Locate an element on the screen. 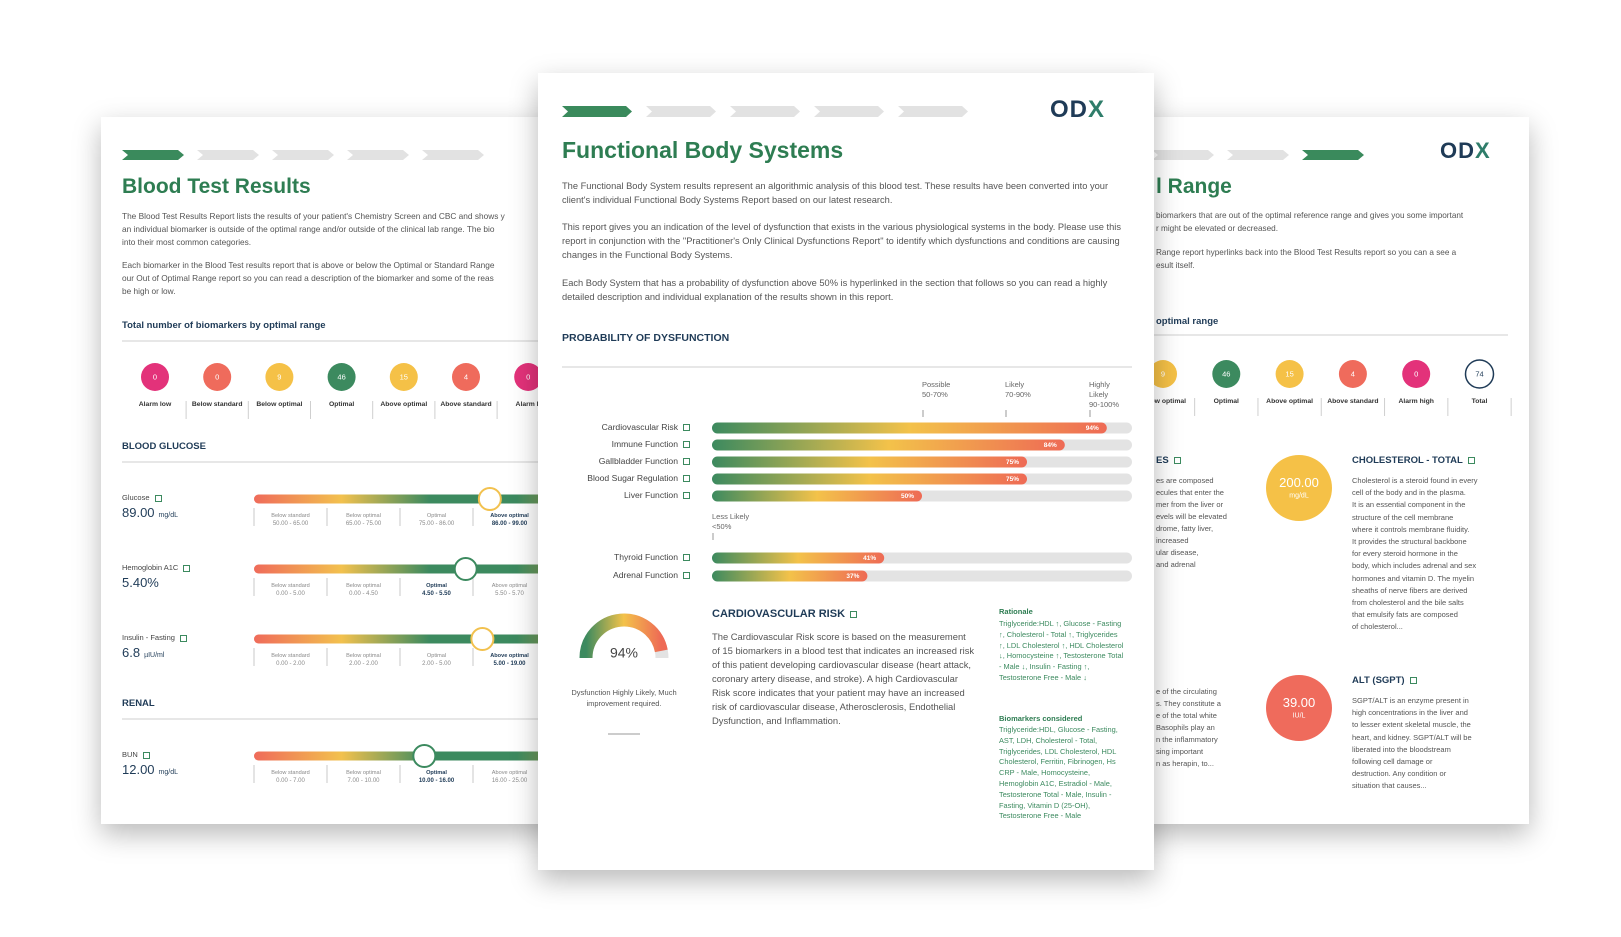  range-value: 4.50 - 5.50 is located at coordinates (436, 594).